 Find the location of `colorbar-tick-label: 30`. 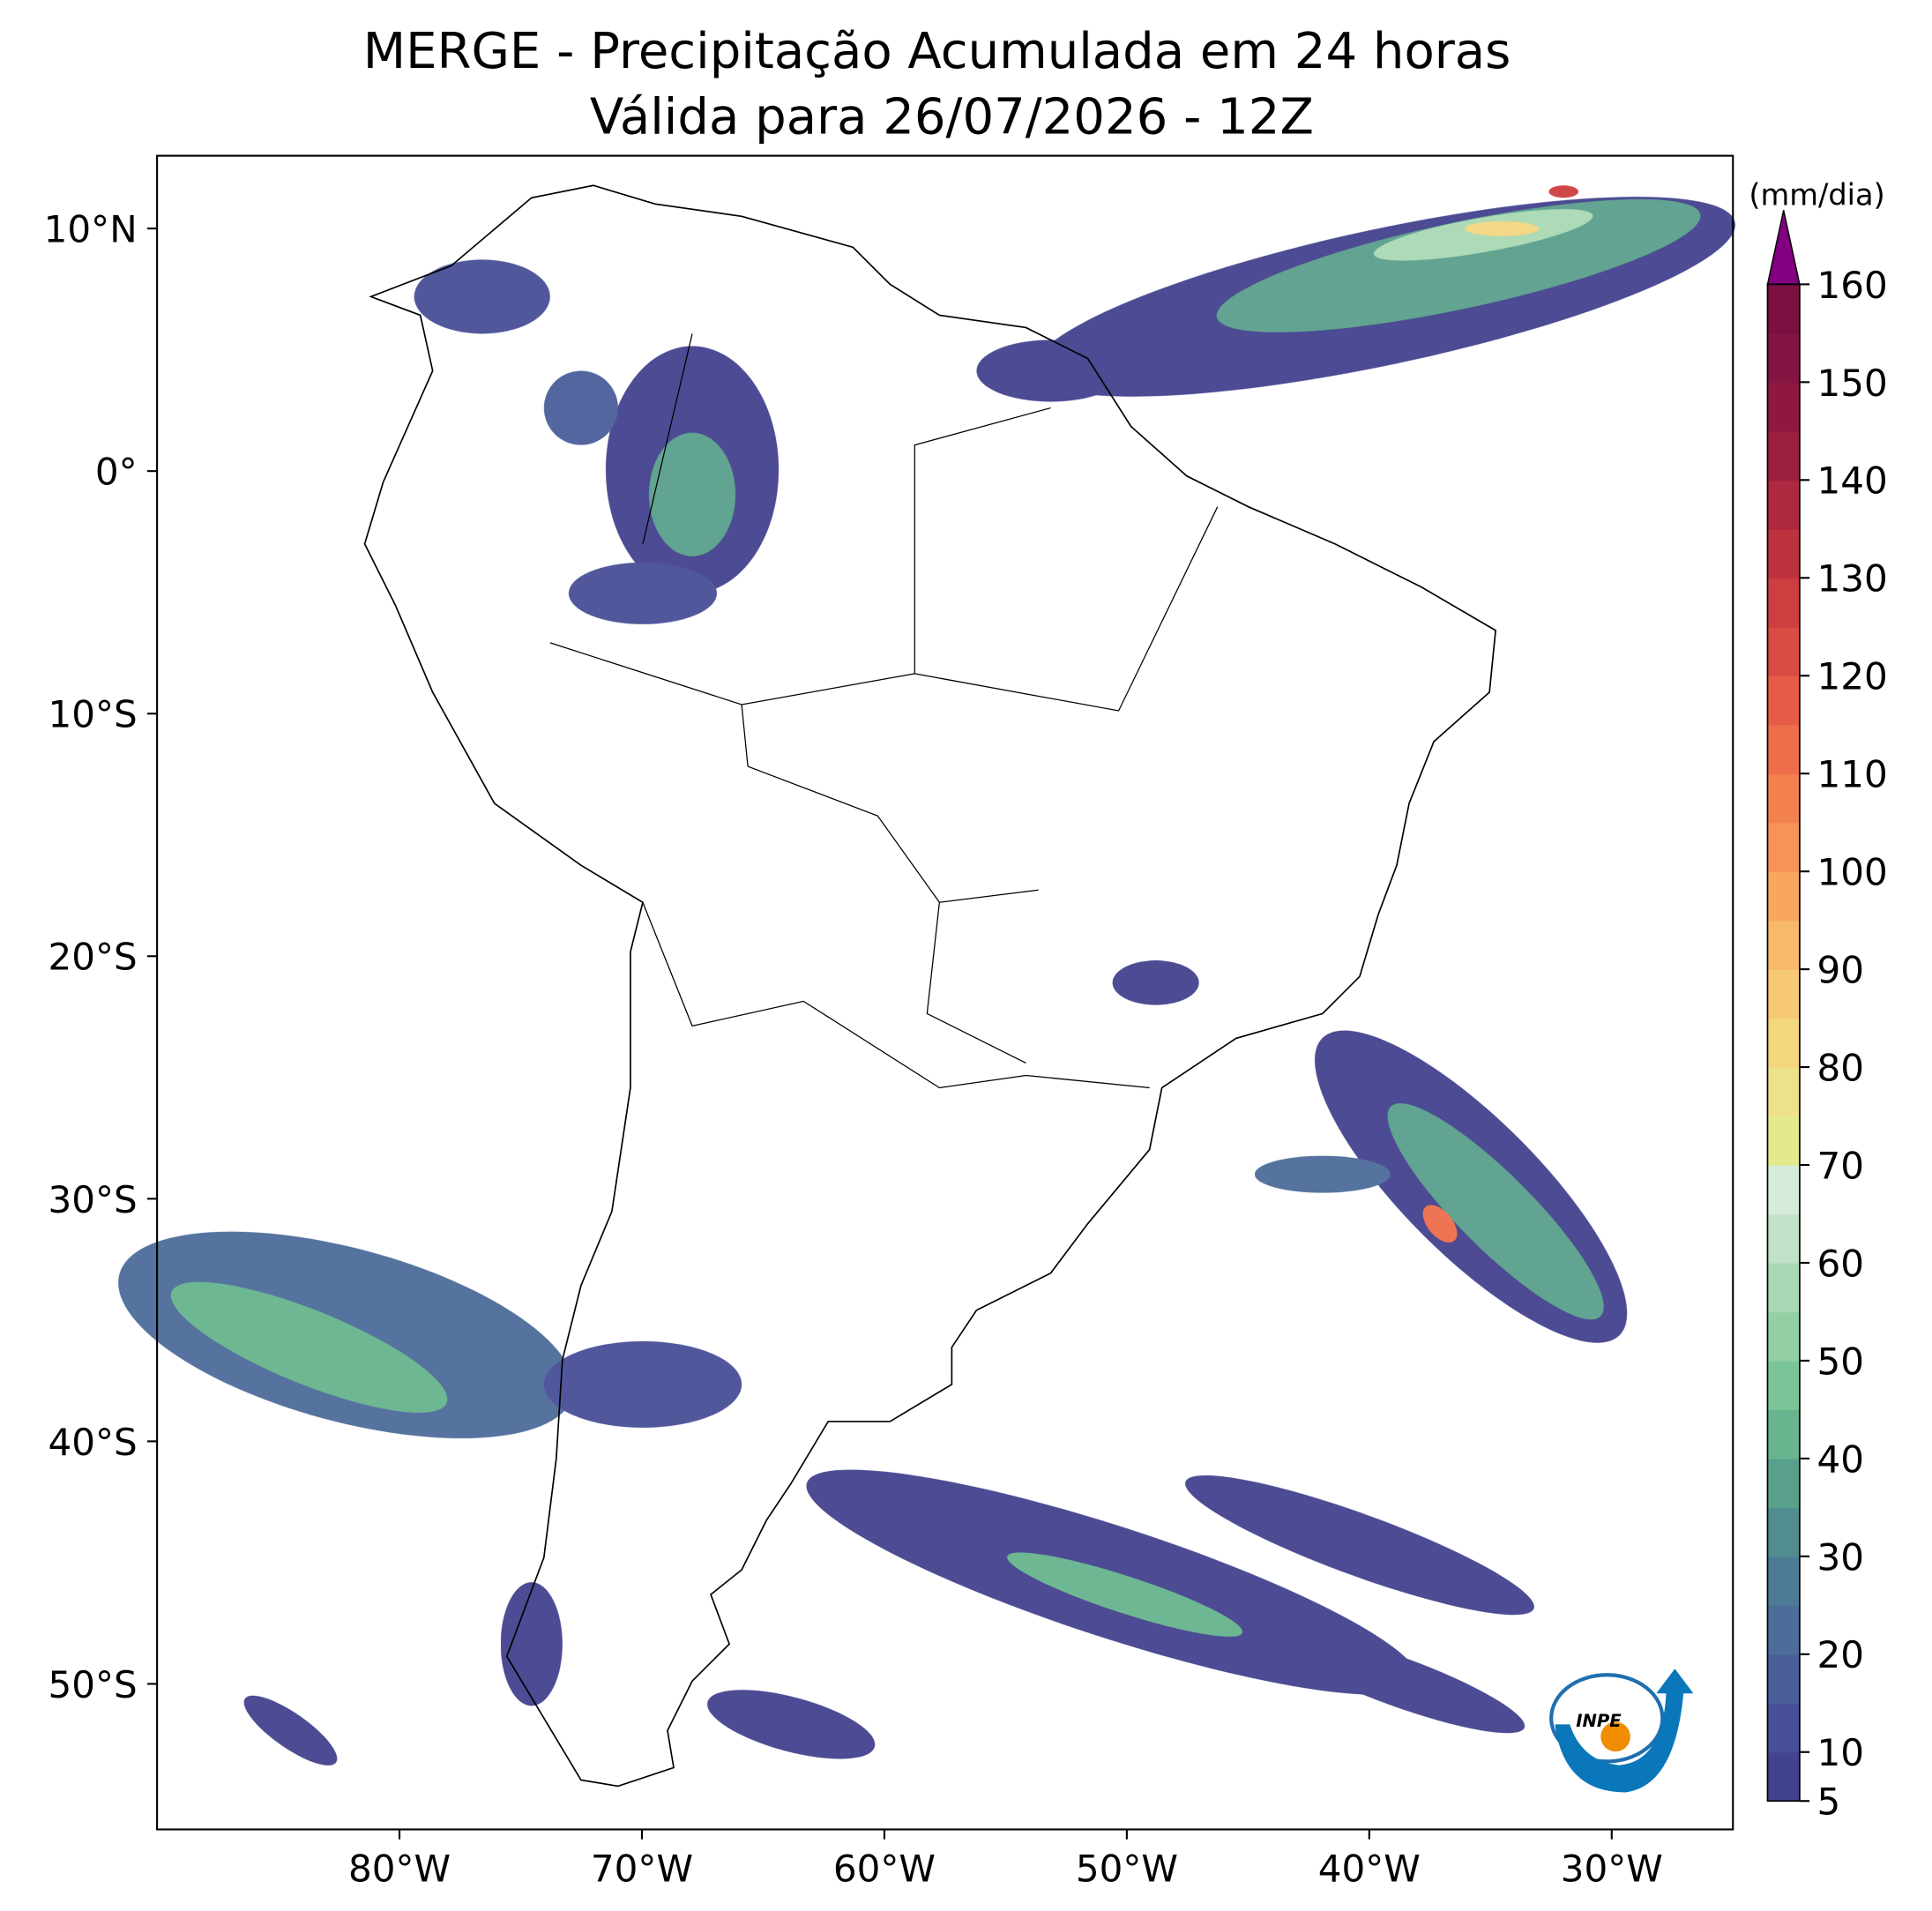

colorbar-tick-label: 30 is located at coordinates (1841, 1557).